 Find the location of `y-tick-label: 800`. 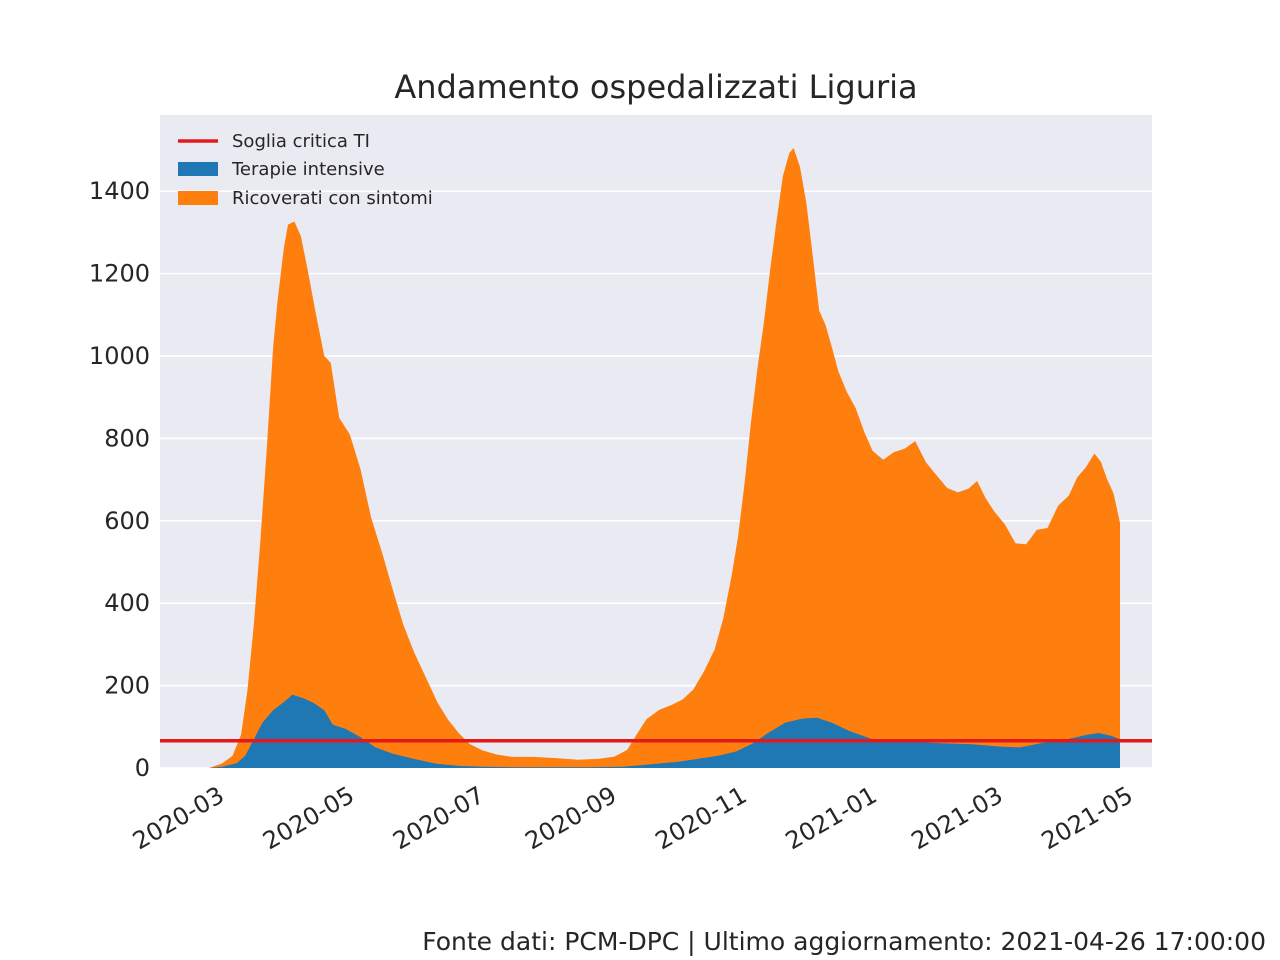

y-tick-label: 800 is located at coordinates (127, 438).